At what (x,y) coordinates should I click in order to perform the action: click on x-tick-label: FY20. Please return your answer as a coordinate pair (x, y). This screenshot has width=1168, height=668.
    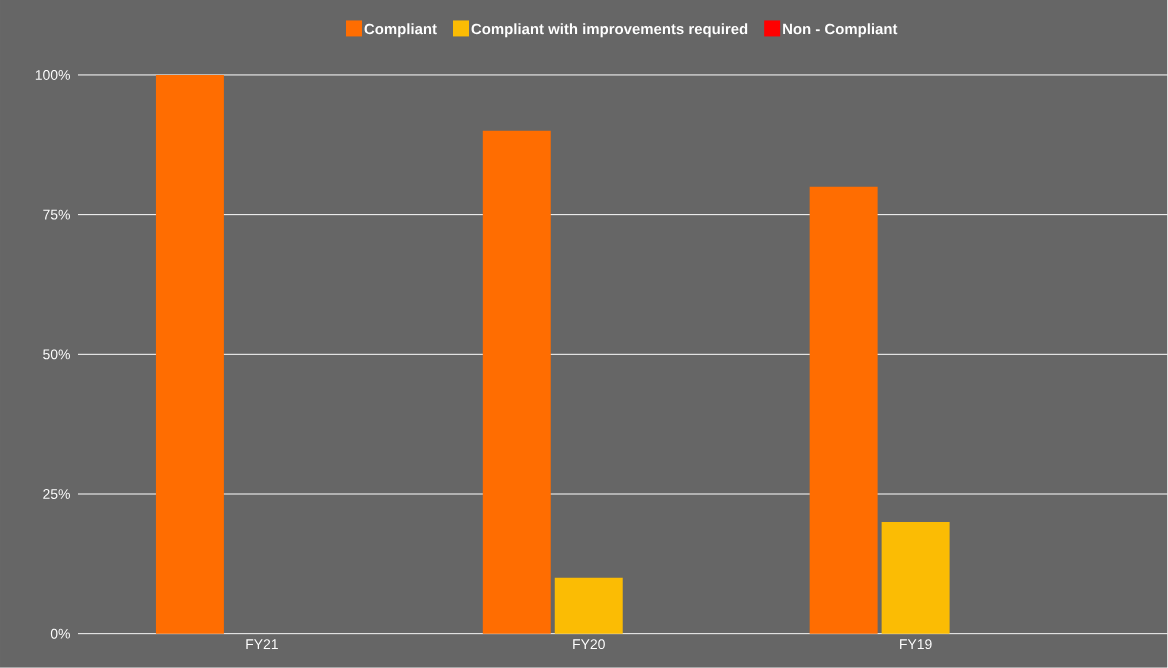
    Looking at the image, I should click on (589, 644).